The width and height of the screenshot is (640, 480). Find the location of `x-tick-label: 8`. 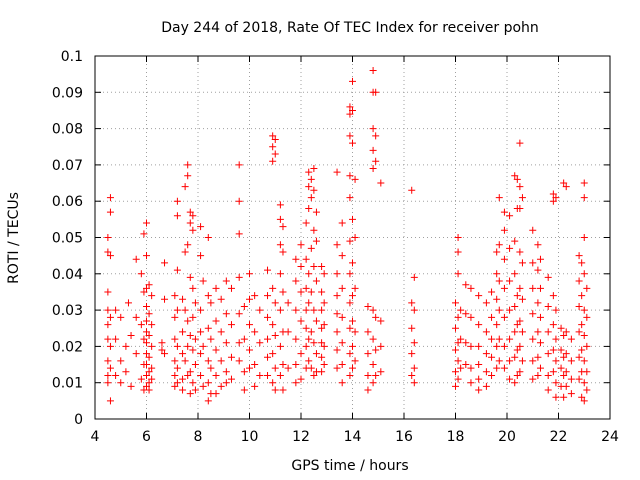

x-tick-label: 8 is located at coordinates (198, 437).